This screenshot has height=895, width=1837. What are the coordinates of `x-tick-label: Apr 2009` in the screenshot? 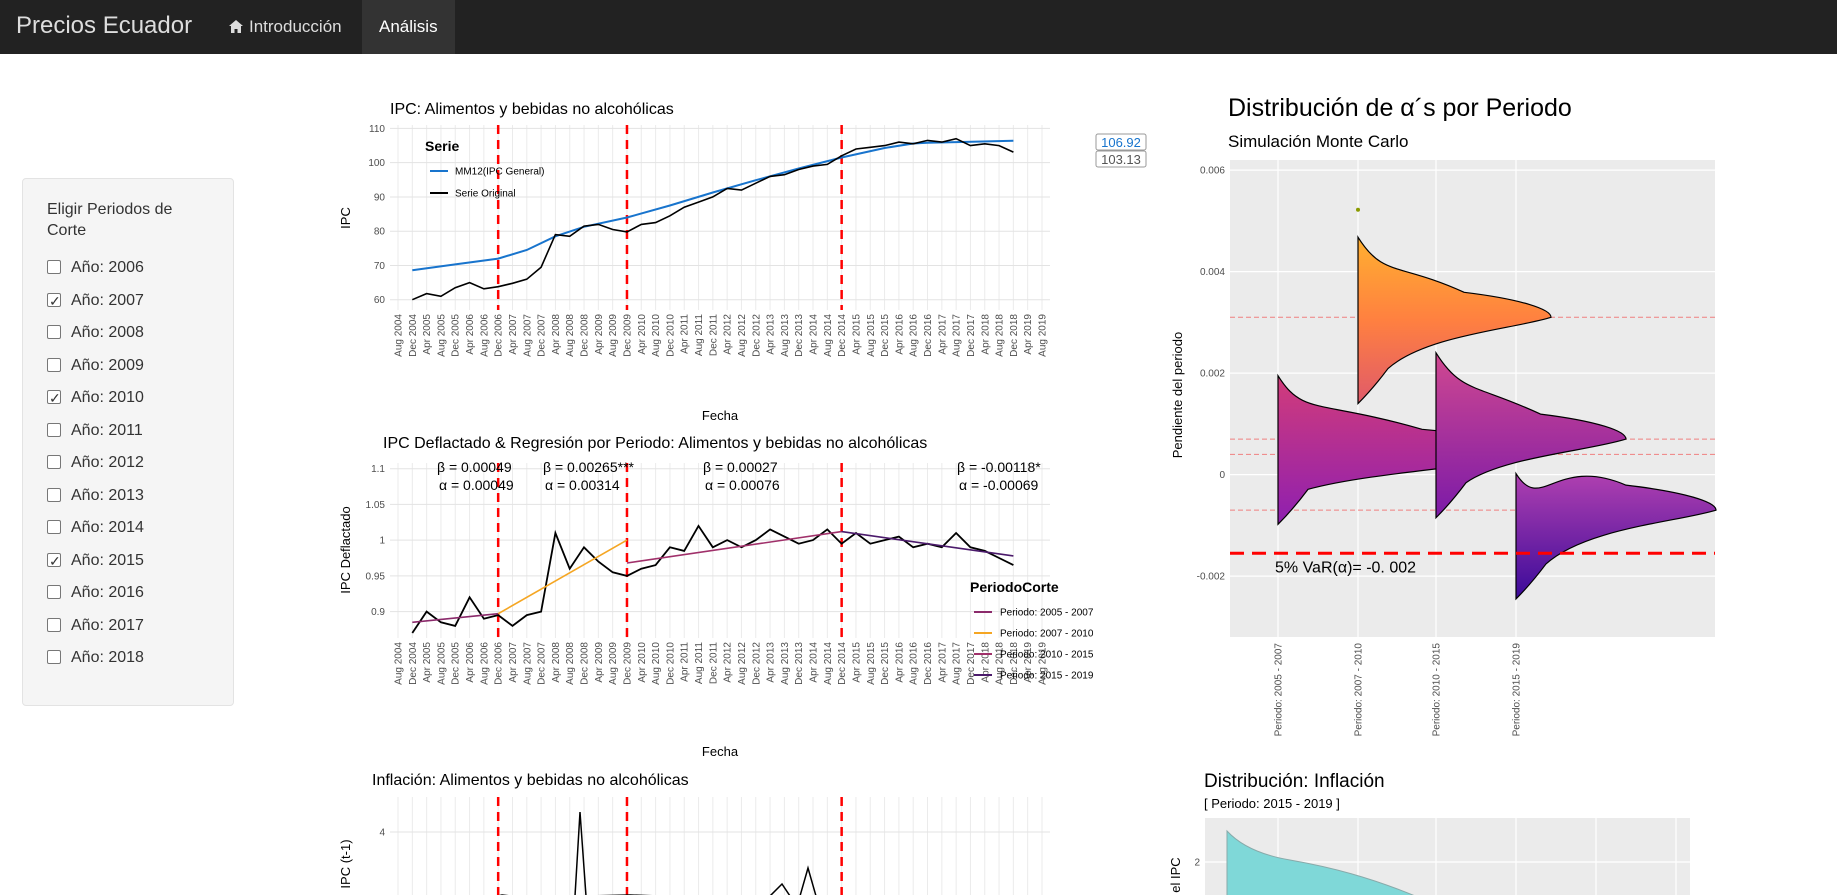 It's located at (599, 662).